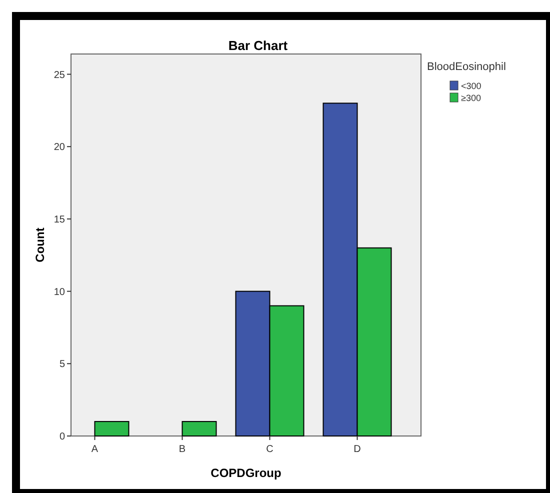  I want to click on y-tick-label: 0, so click(62, 437).